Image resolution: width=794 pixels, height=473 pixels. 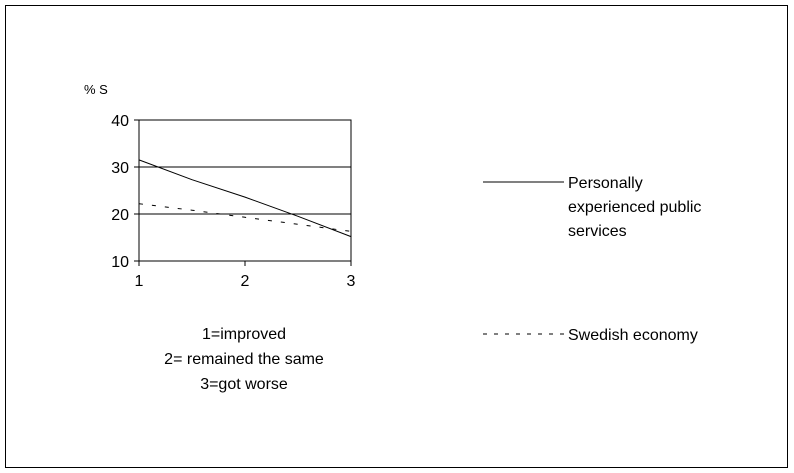 What do you see at coordinates (245, 281) in the screenshot?
I see `x-tick-label: 2` at bounding box center [245, 281].